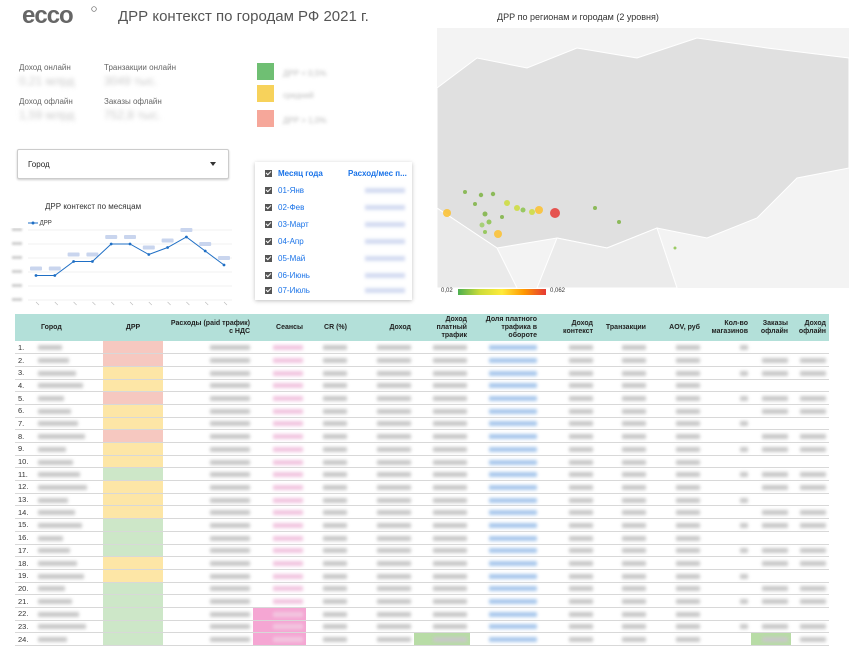  Describe the element at coordinates (265, 118) in the screenshot. I see `legend-swatch-bad` at that location.